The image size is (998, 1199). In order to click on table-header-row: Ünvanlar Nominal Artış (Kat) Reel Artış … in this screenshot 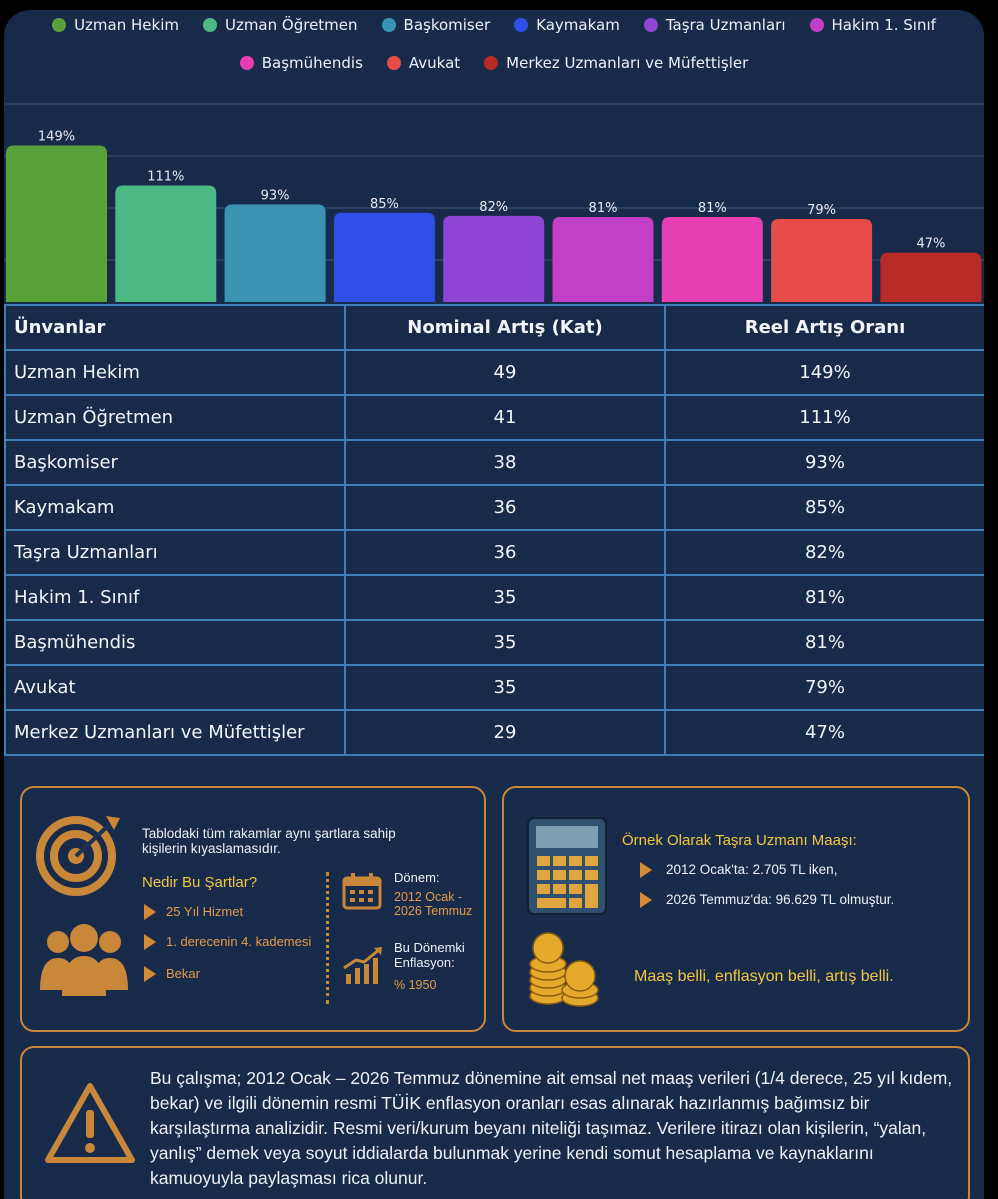, I will do `click(494, 327)`.